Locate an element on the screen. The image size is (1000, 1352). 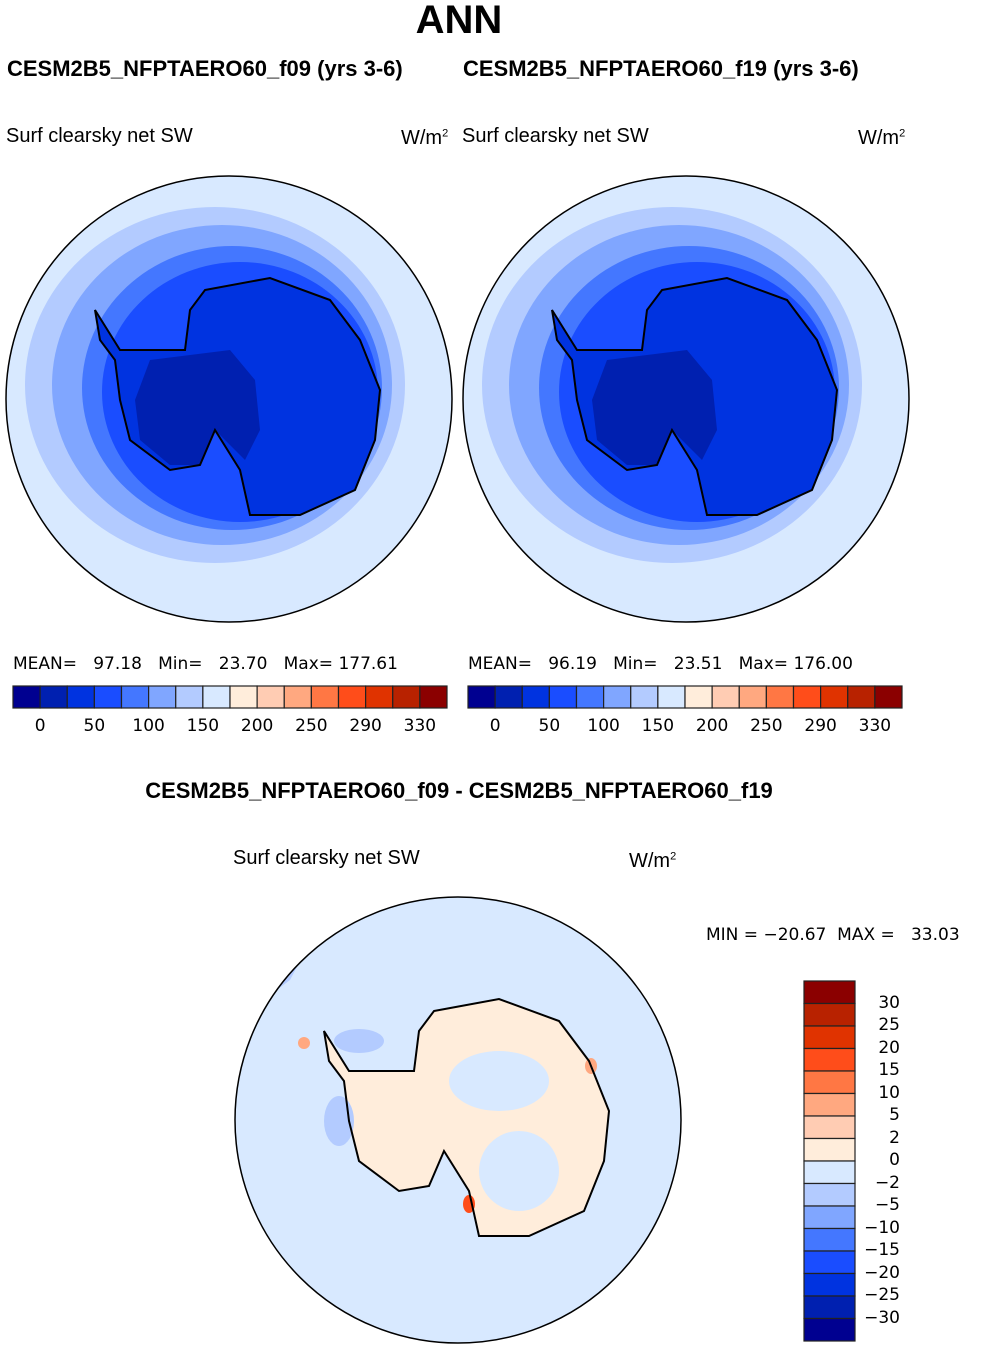
colorbar-tick-label: −5 is located at coordinates (887, 1205).